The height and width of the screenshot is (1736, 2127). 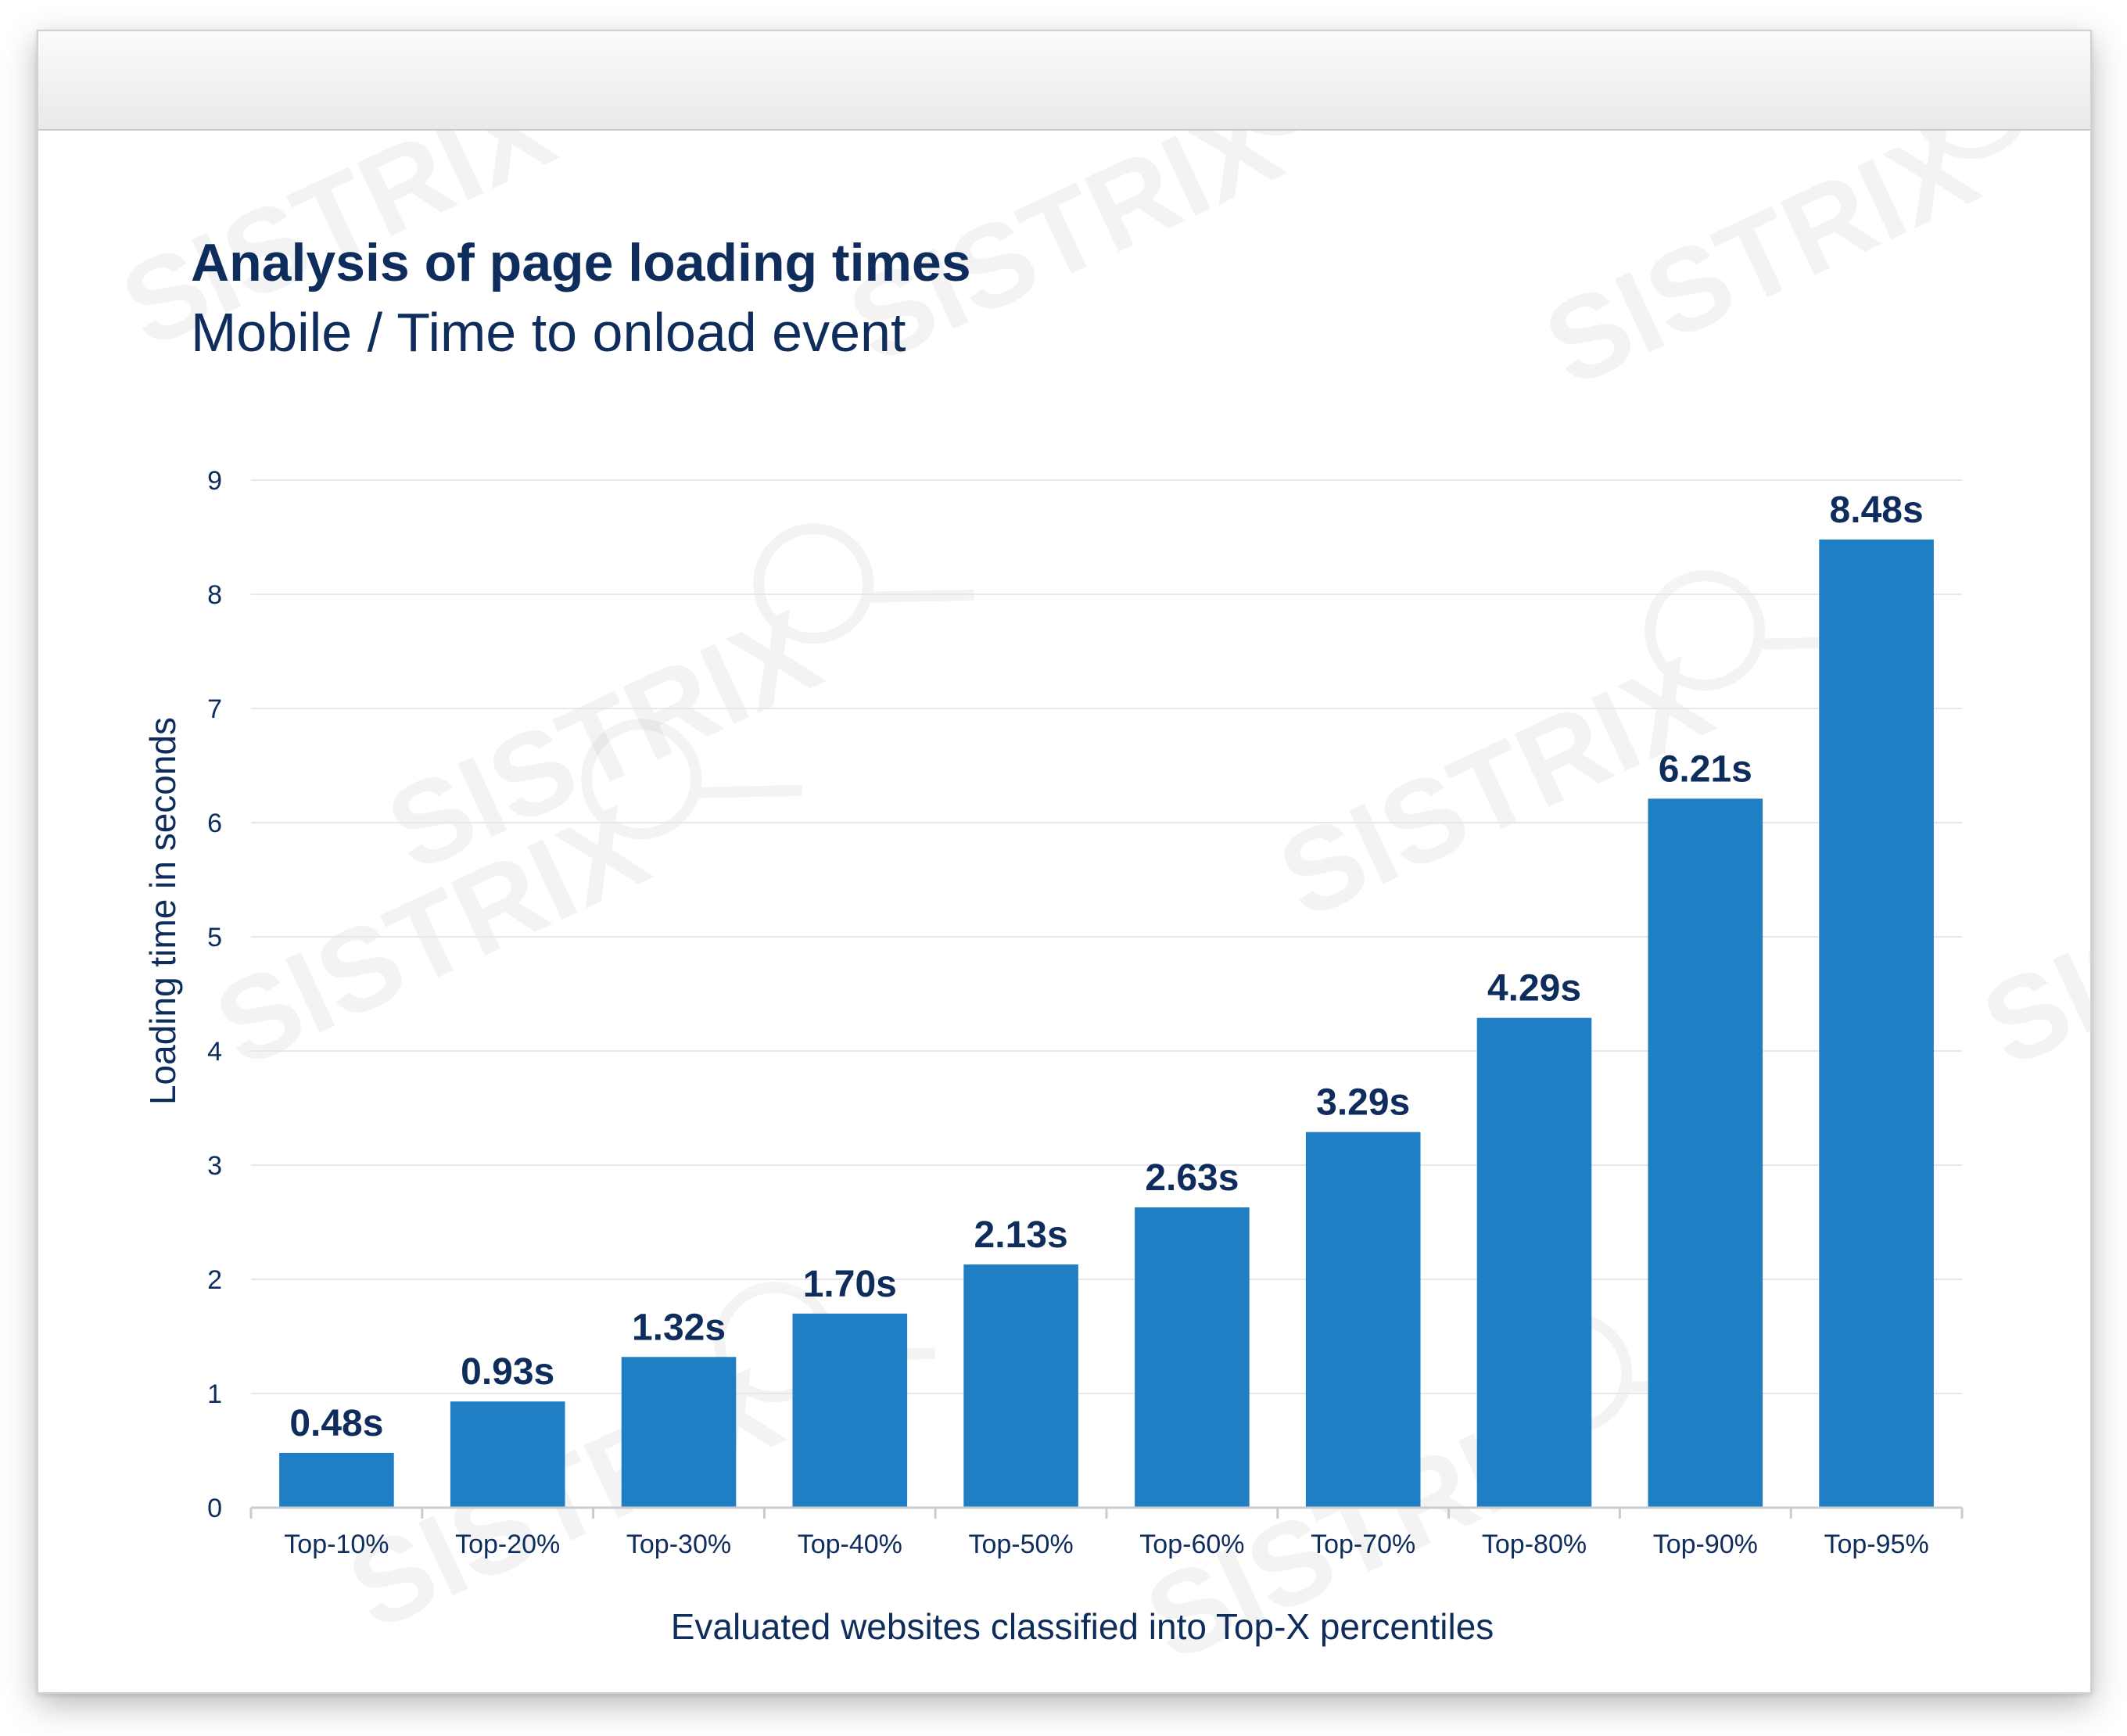 What do you see at coordinates (1191, 1545) in the screenshot?
I see `x-tick-label: Top-60%` at bounding box center [1191, 1545].